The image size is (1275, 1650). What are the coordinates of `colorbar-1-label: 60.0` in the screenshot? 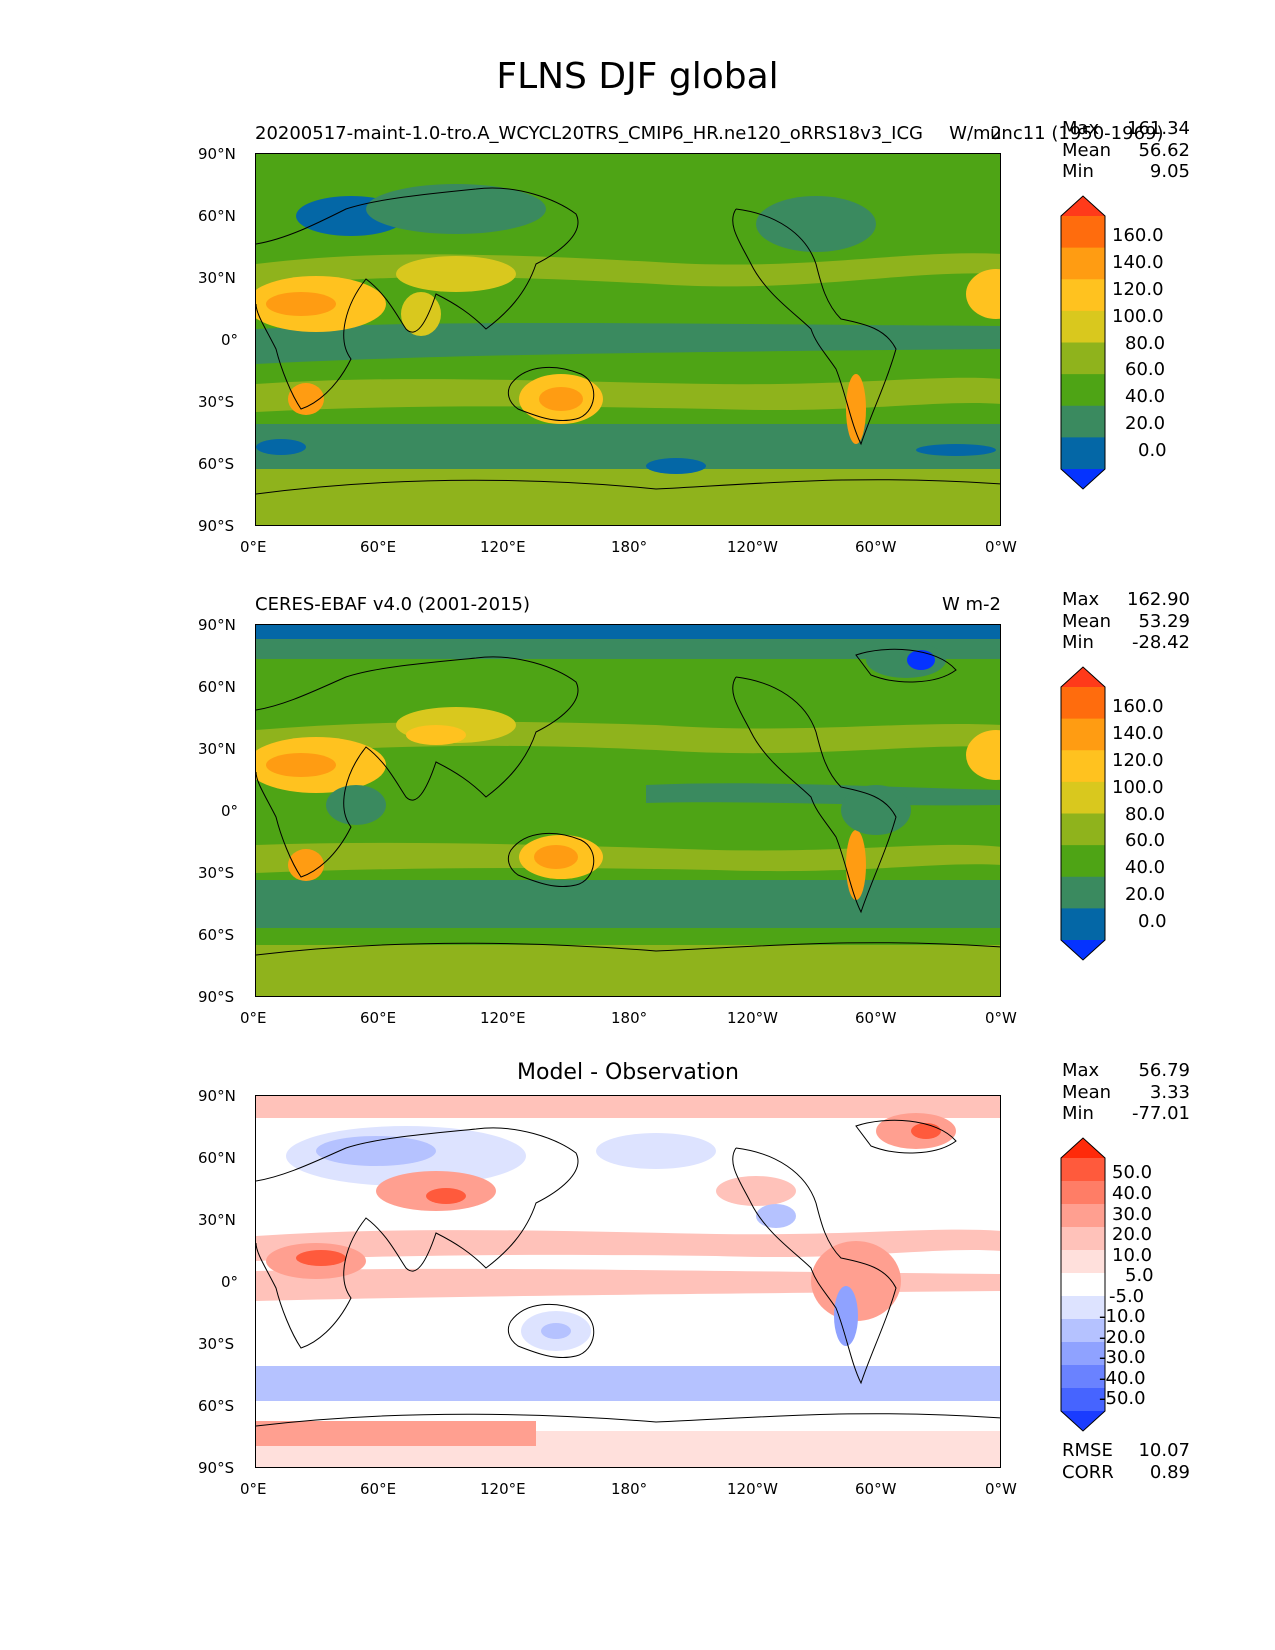 It's located at (1145, 369).